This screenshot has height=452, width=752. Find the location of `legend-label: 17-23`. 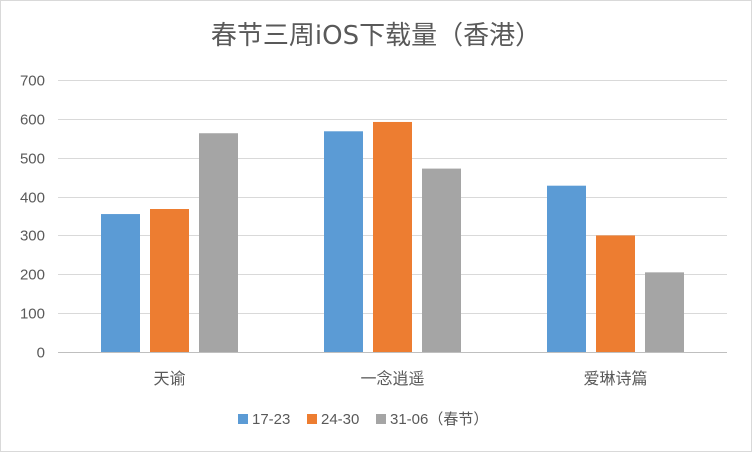

legend-label: 17-23 is located at coordinates (271, 419).